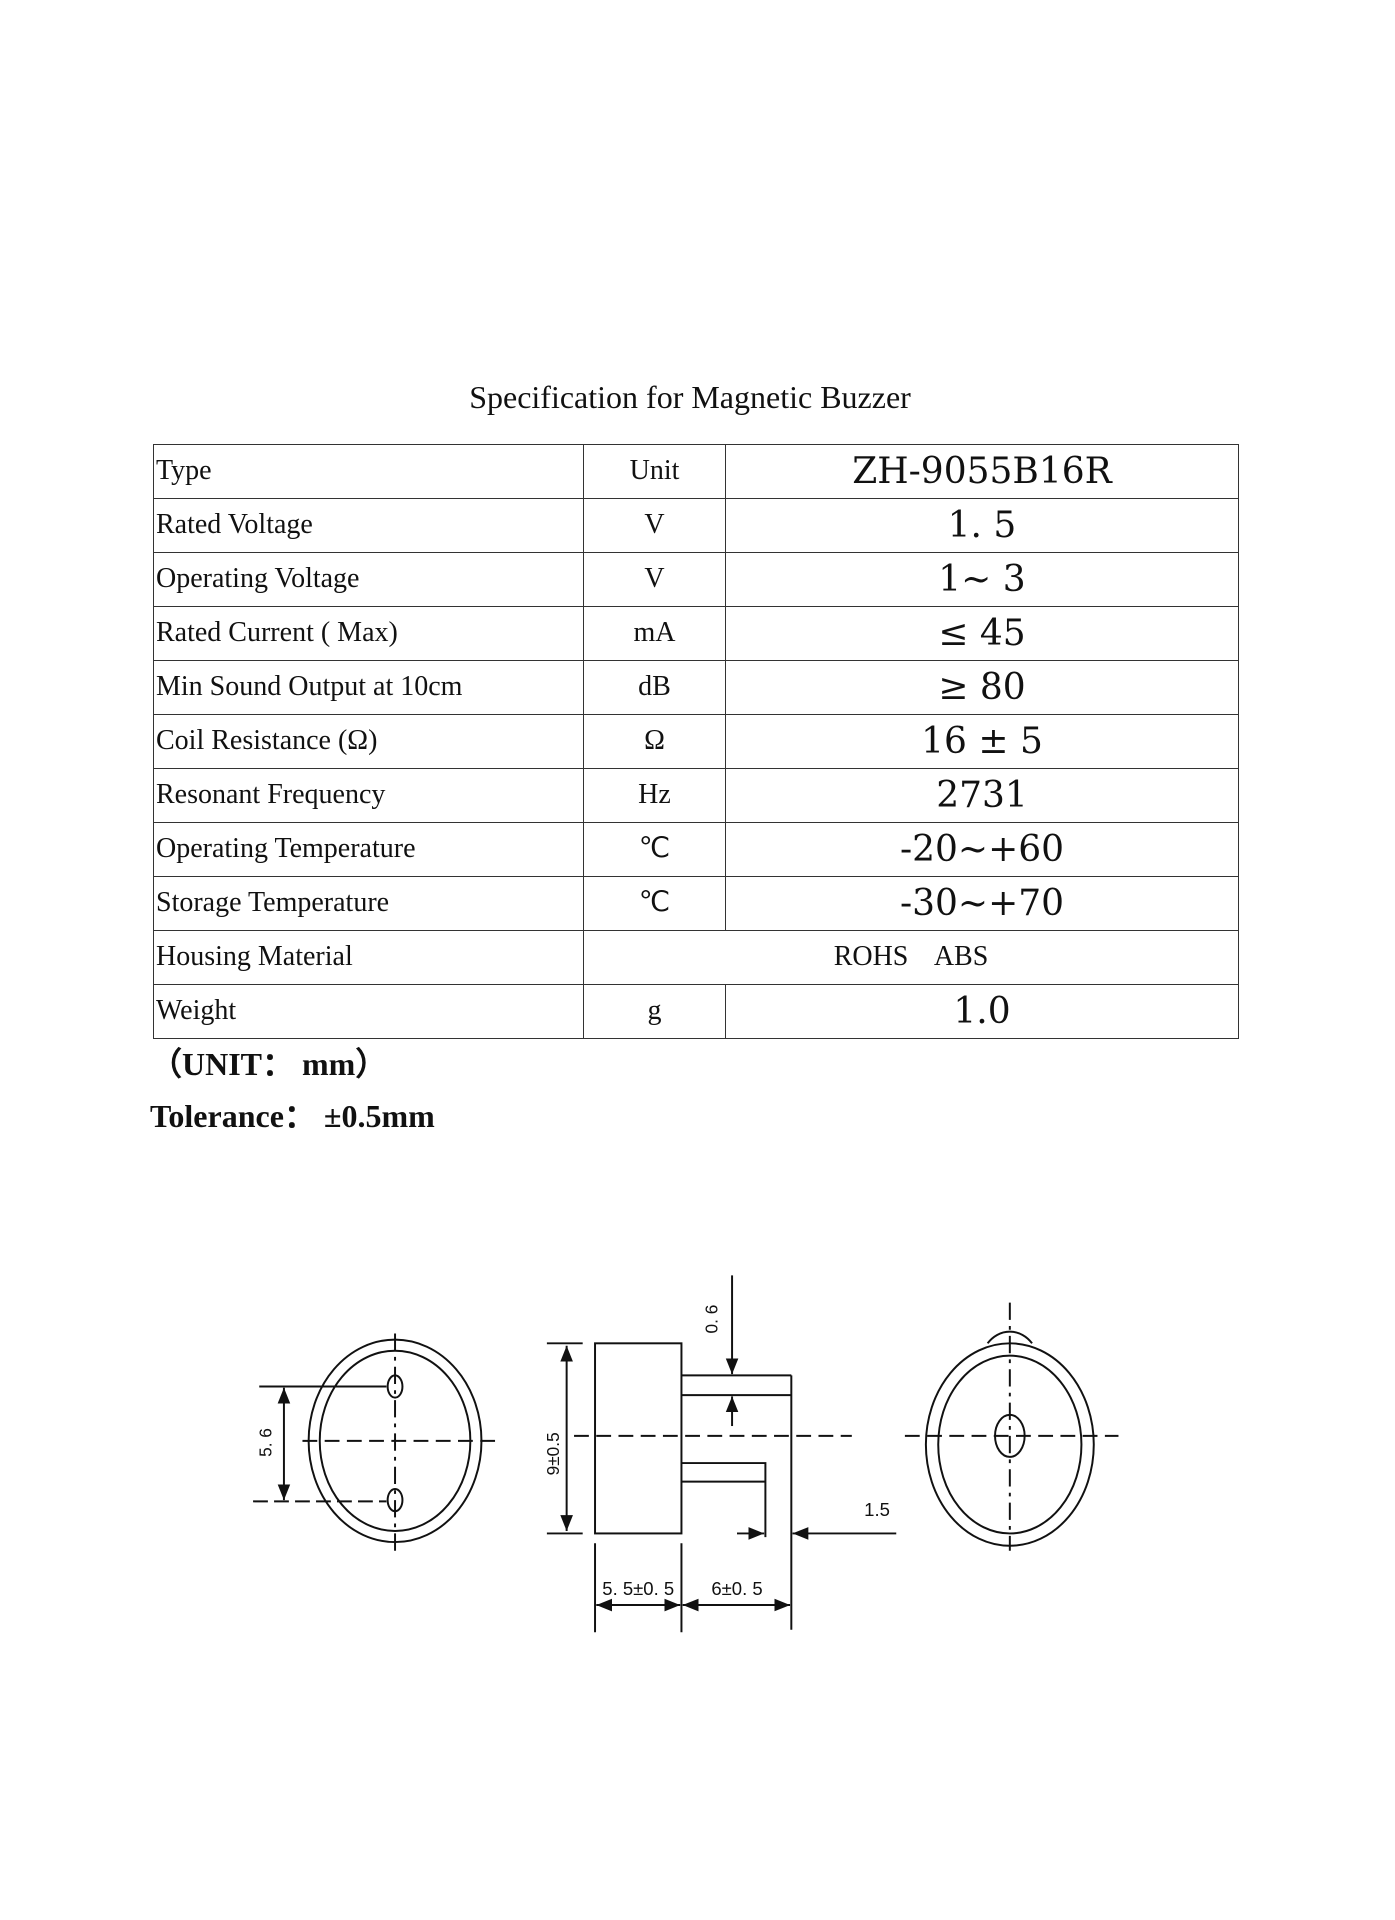  Describe the element at coordinates (368, 579) in the screenshot. I see `param-cell: Operating Voltage` at that location.